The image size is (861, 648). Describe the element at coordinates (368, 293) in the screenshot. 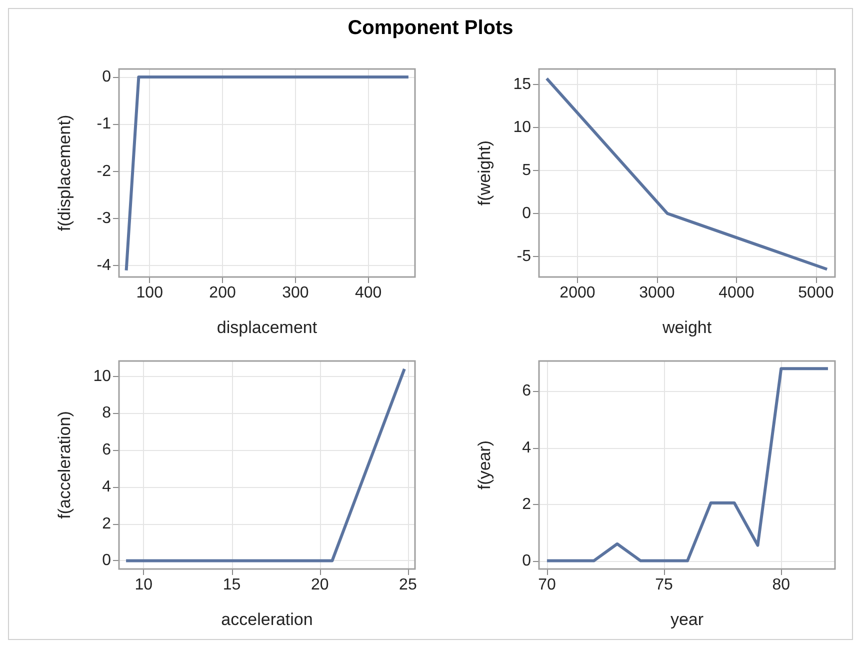

I see `x-tick-label: 400` at that location.